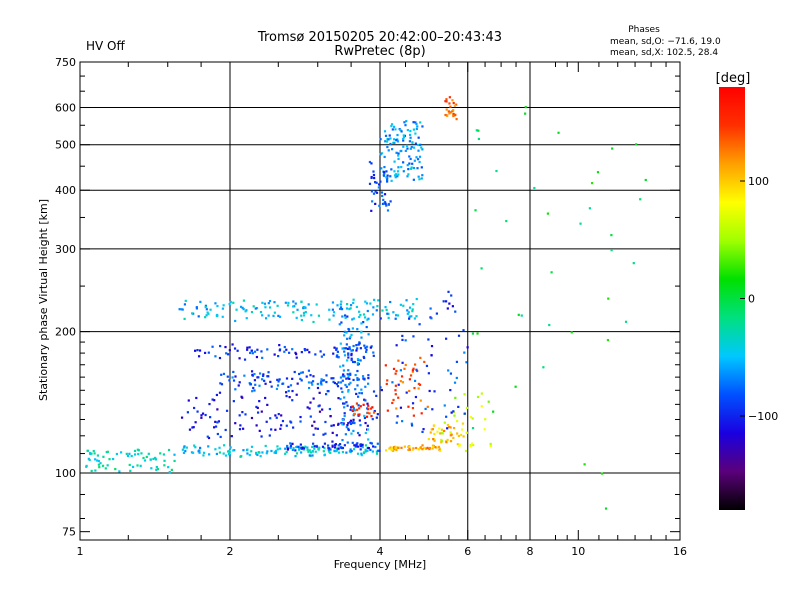  I want to click on x-tick-label: 16, so click(680, 551).